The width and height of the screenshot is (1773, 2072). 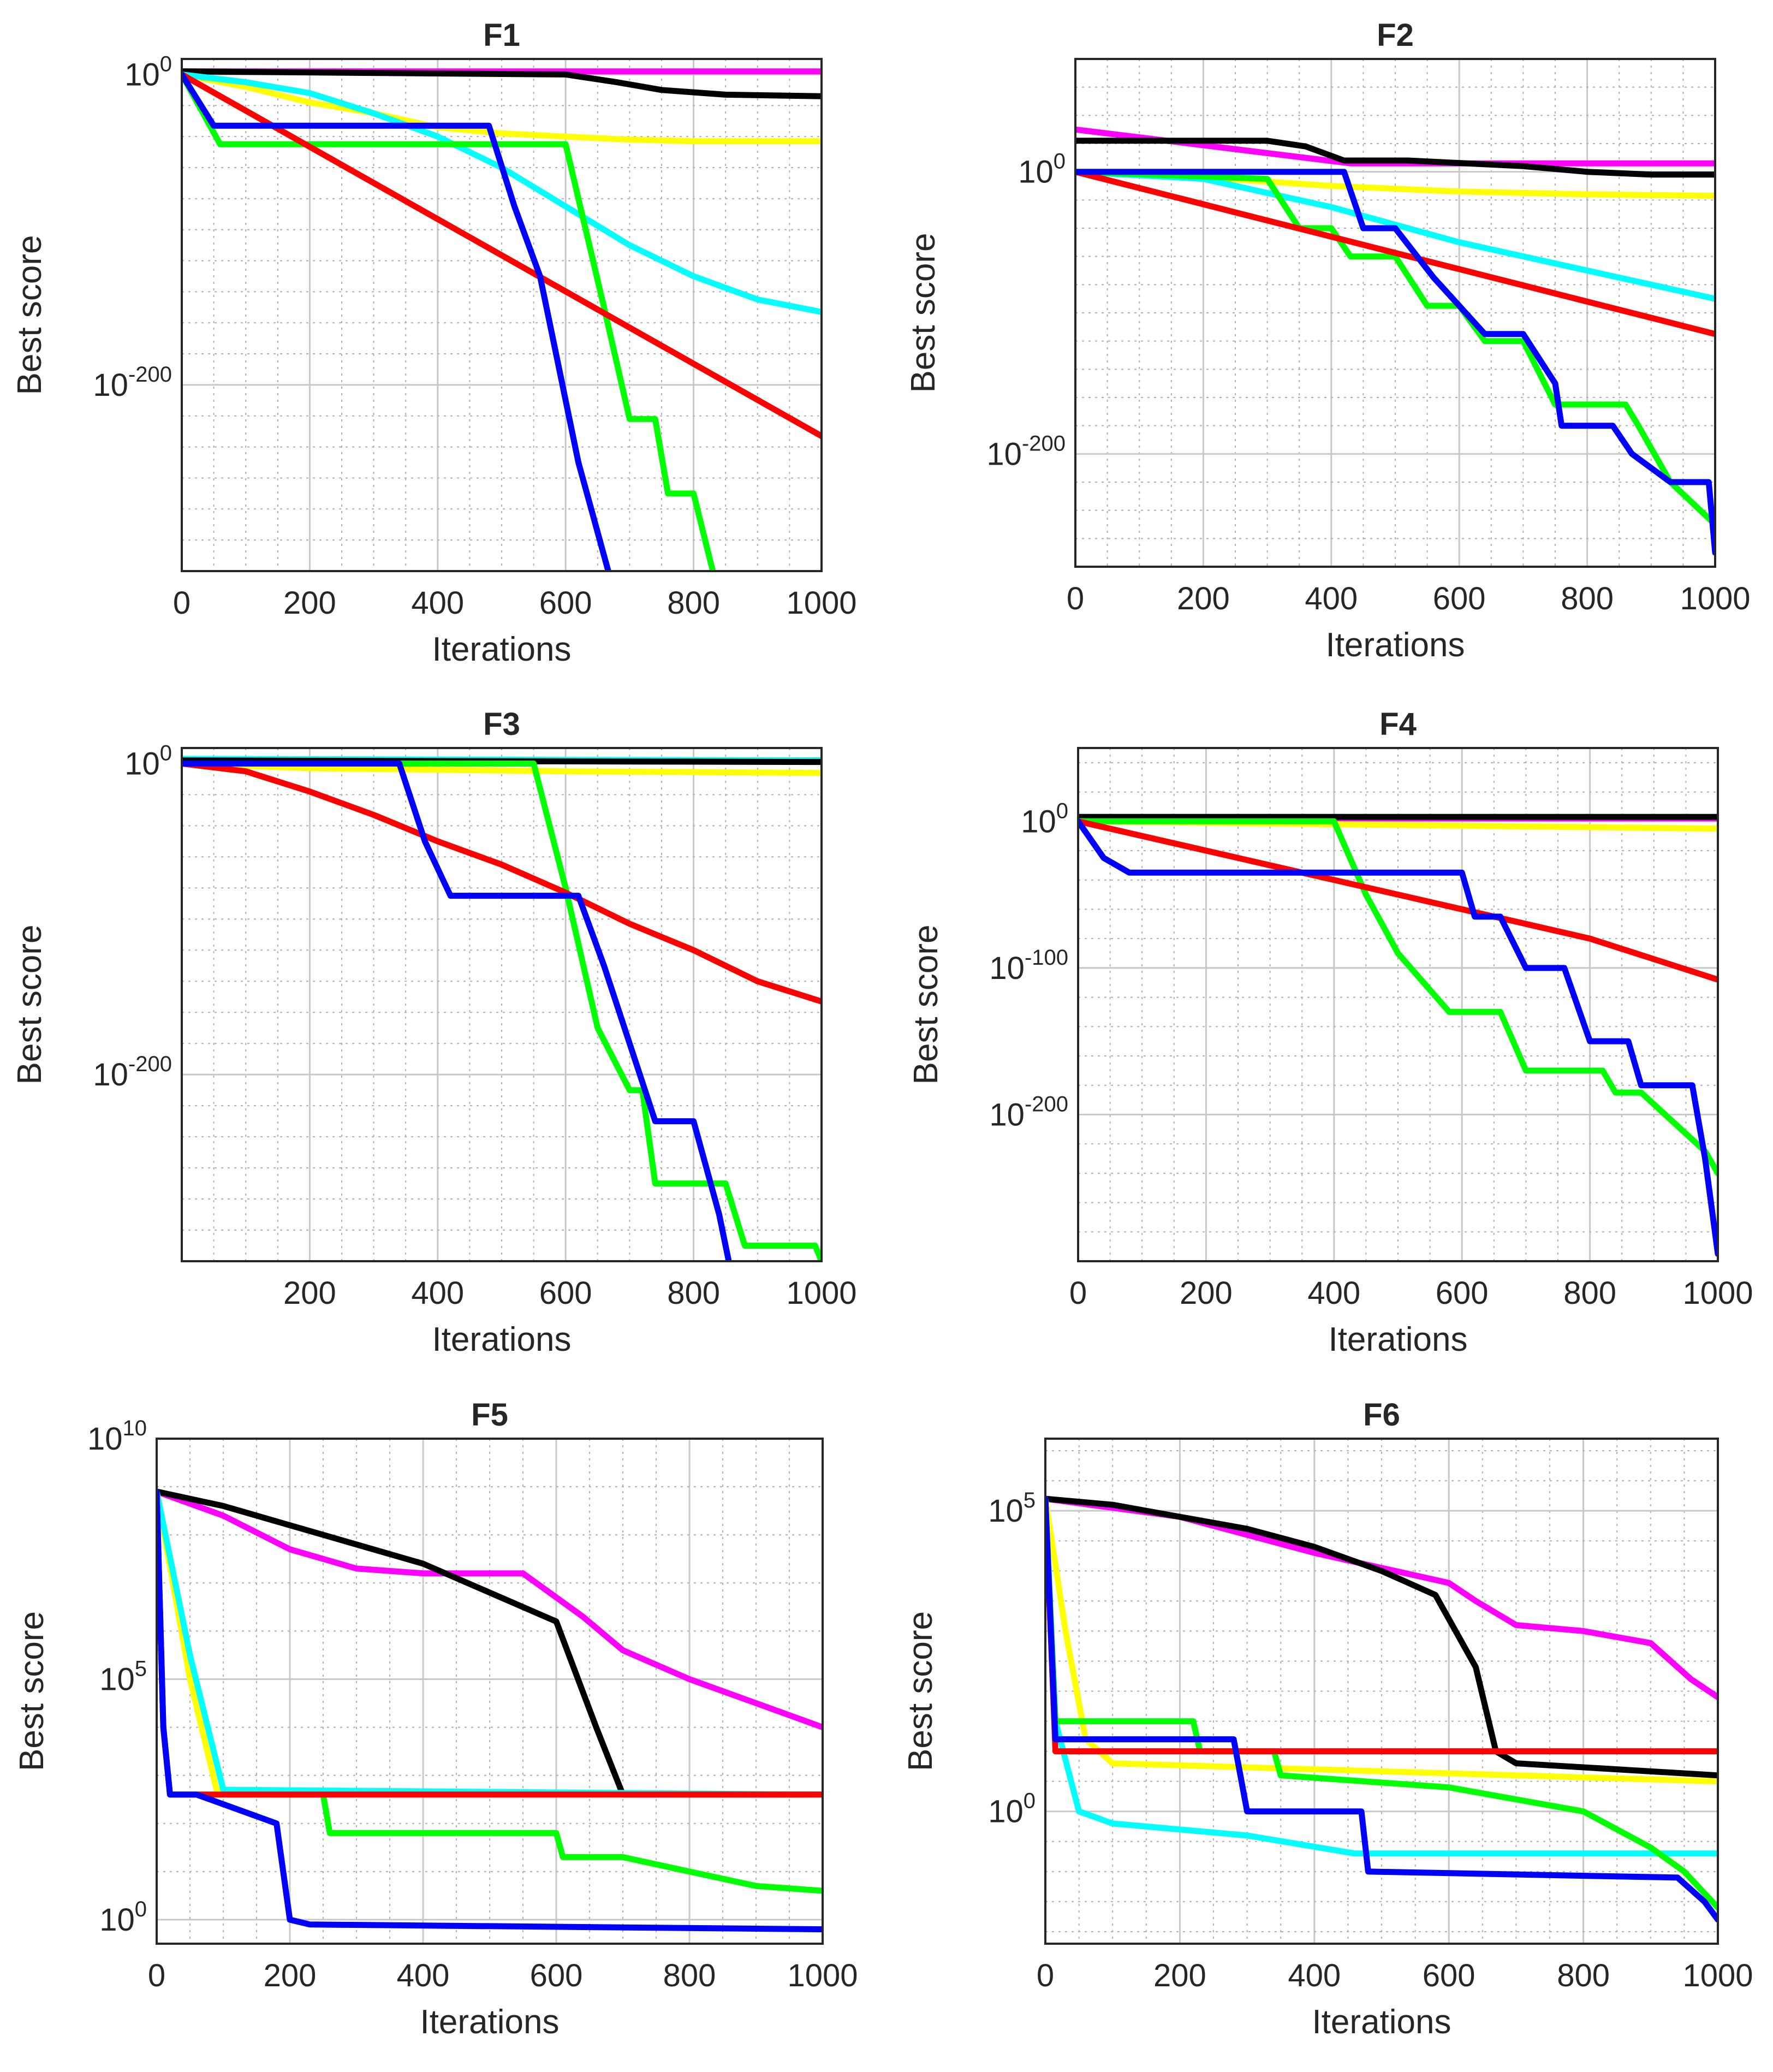 I want to click on chart-title: F1, so click(x=501, y=35).